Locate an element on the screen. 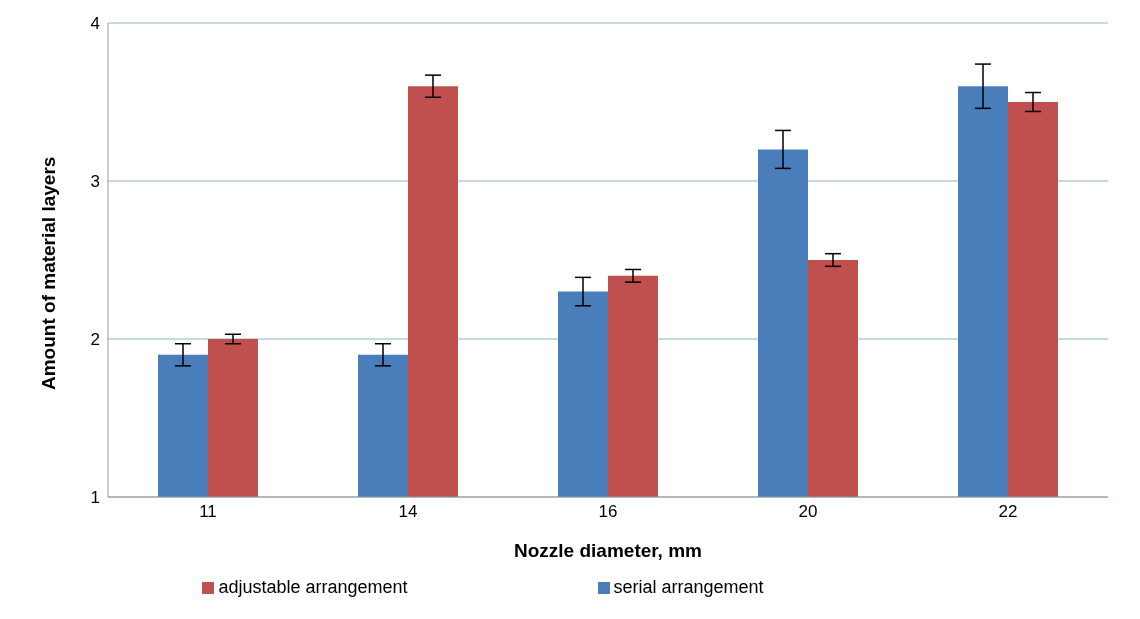  x-tick-label: 14 is located at coordinates (408, 512).